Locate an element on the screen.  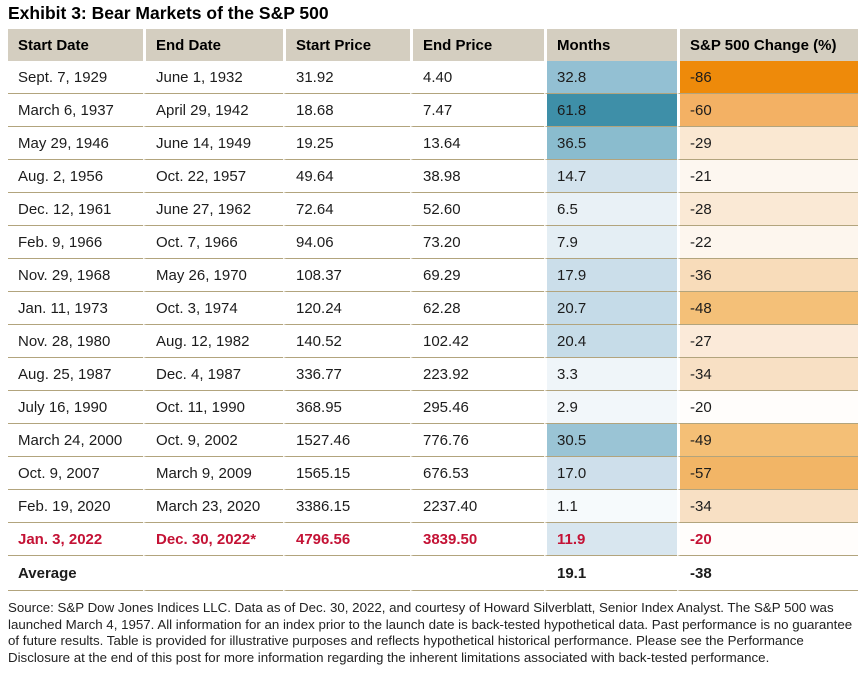
cell-months: 36.5 is located at coordinates (610, 143).